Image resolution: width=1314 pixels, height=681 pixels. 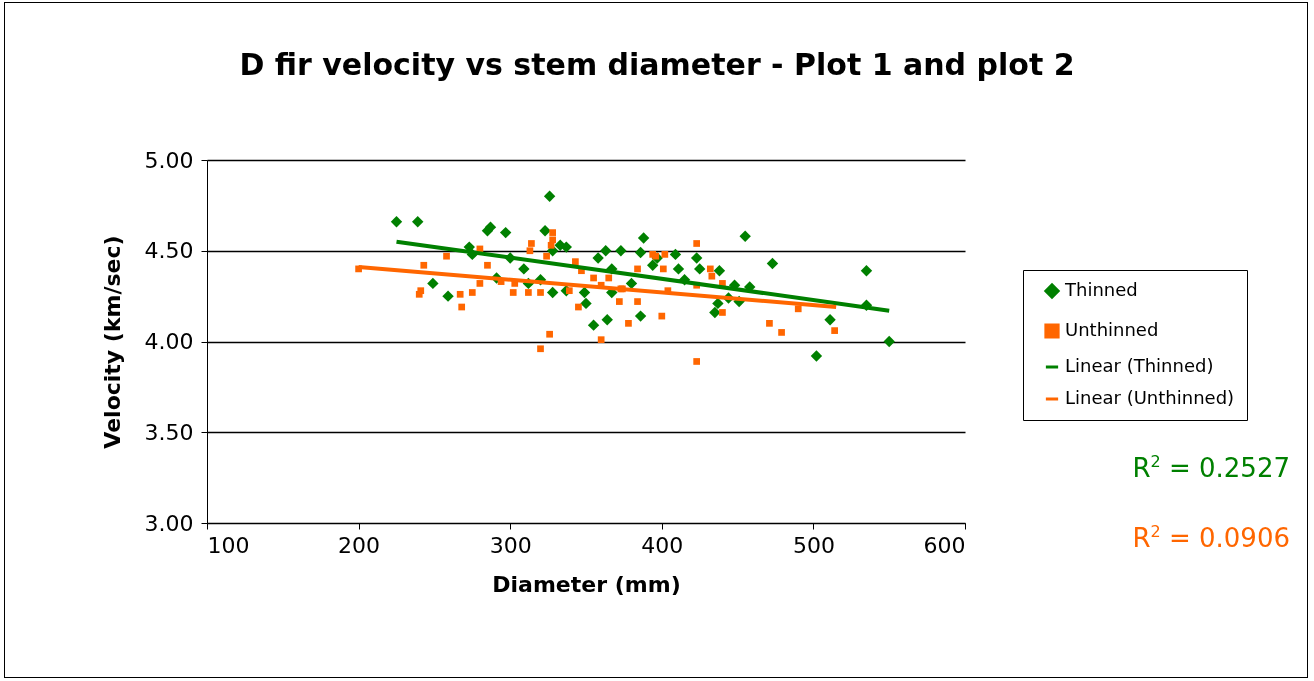 What do you see at coordinates (944, 545) in the screenshot?
I see `x-tick-label: 600` at bounding box center [944, 545].